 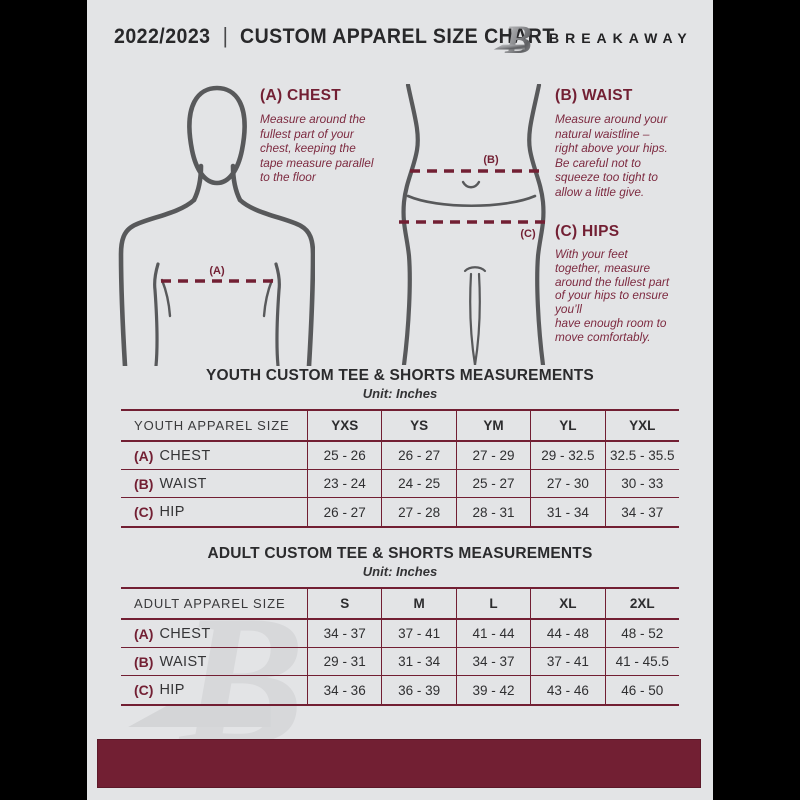 What do you see at coordinates (400, 571) in the screenshot?
I see `adult-table-unit: Unit: Inches` at bounding box center [400, 571].